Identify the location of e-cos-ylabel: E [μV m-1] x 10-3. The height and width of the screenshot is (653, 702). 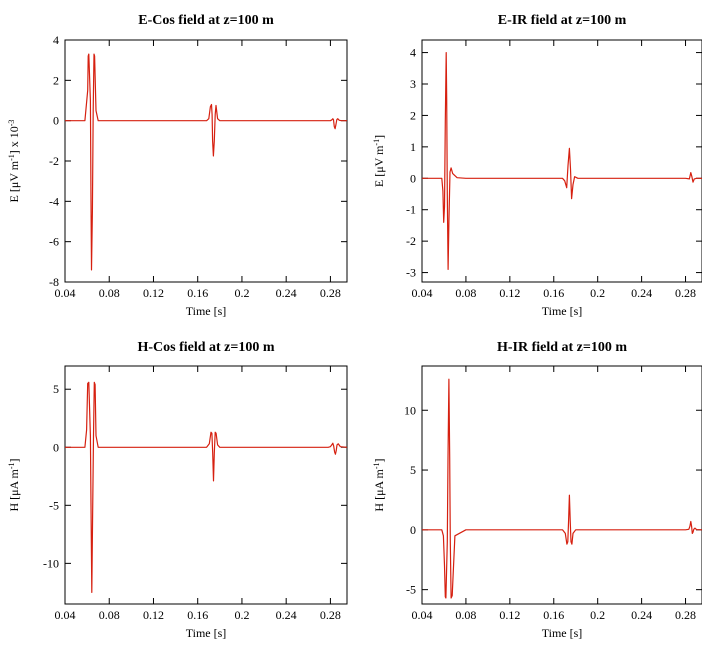
(14, 161).